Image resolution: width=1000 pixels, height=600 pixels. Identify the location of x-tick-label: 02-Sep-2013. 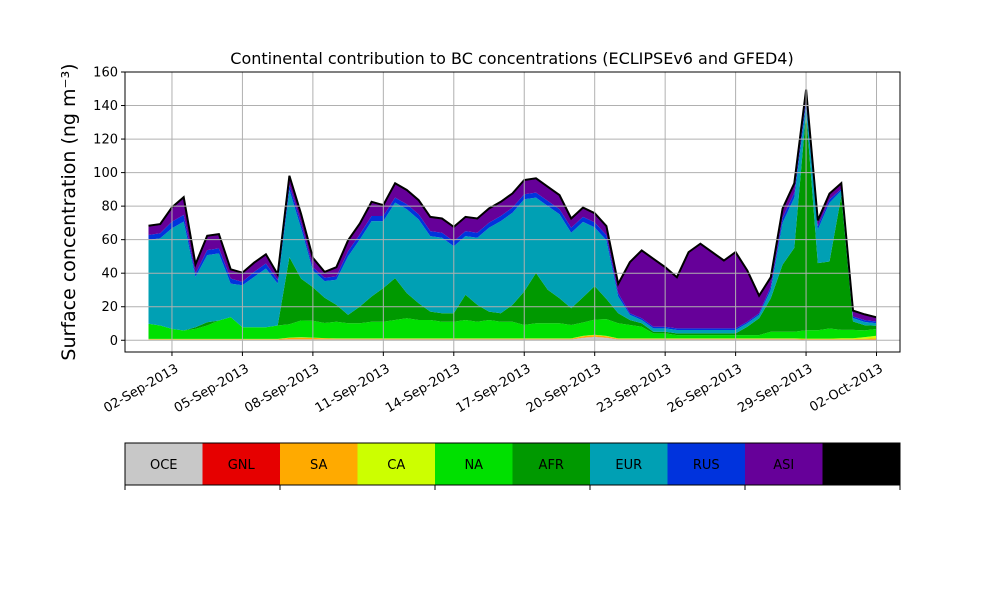
(141, 388).